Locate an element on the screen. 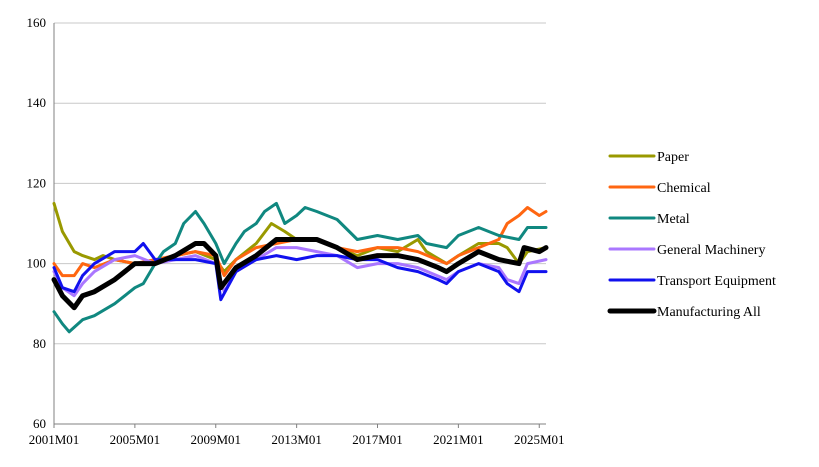 The width and height of the screenshot is (819, 467). x-tick-label: 2009M01 is located at coordinates (215, 439).